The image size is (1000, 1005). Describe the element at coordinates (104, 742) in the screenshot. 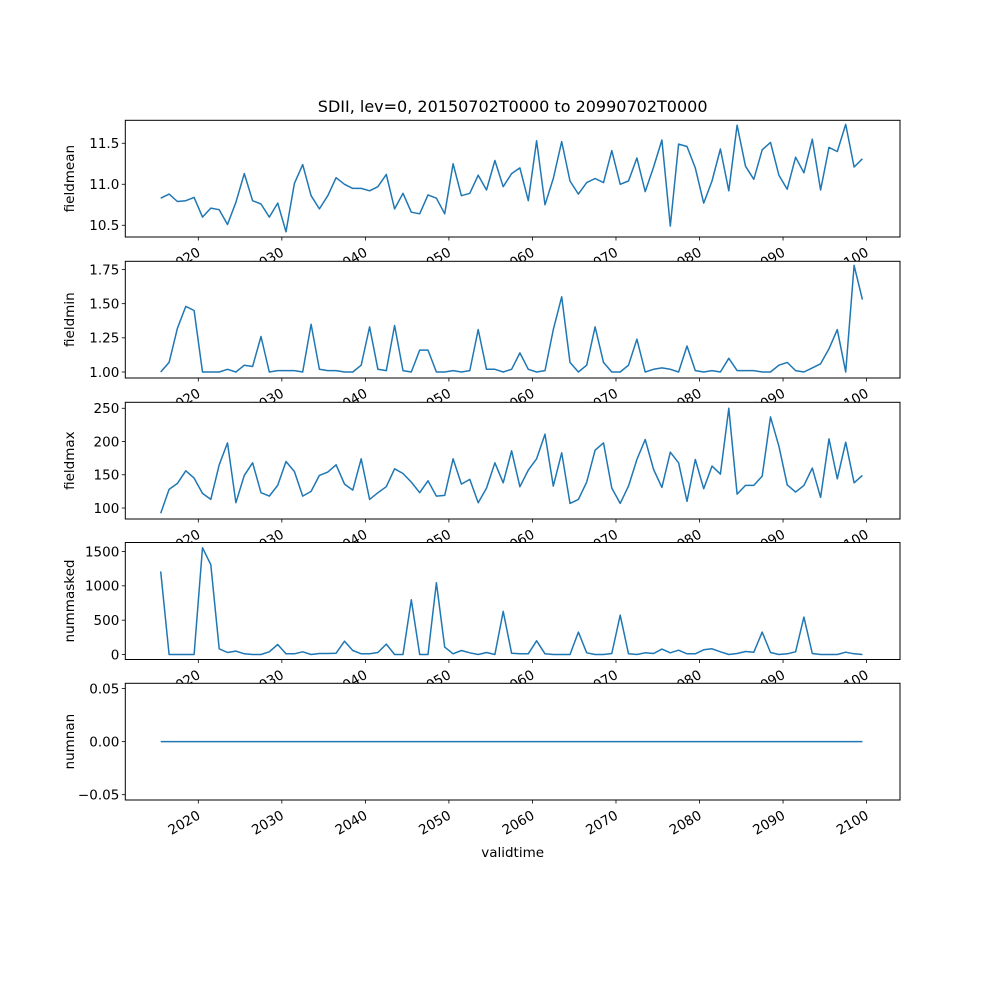

I see `y-tick-label: 0.00` at that location.